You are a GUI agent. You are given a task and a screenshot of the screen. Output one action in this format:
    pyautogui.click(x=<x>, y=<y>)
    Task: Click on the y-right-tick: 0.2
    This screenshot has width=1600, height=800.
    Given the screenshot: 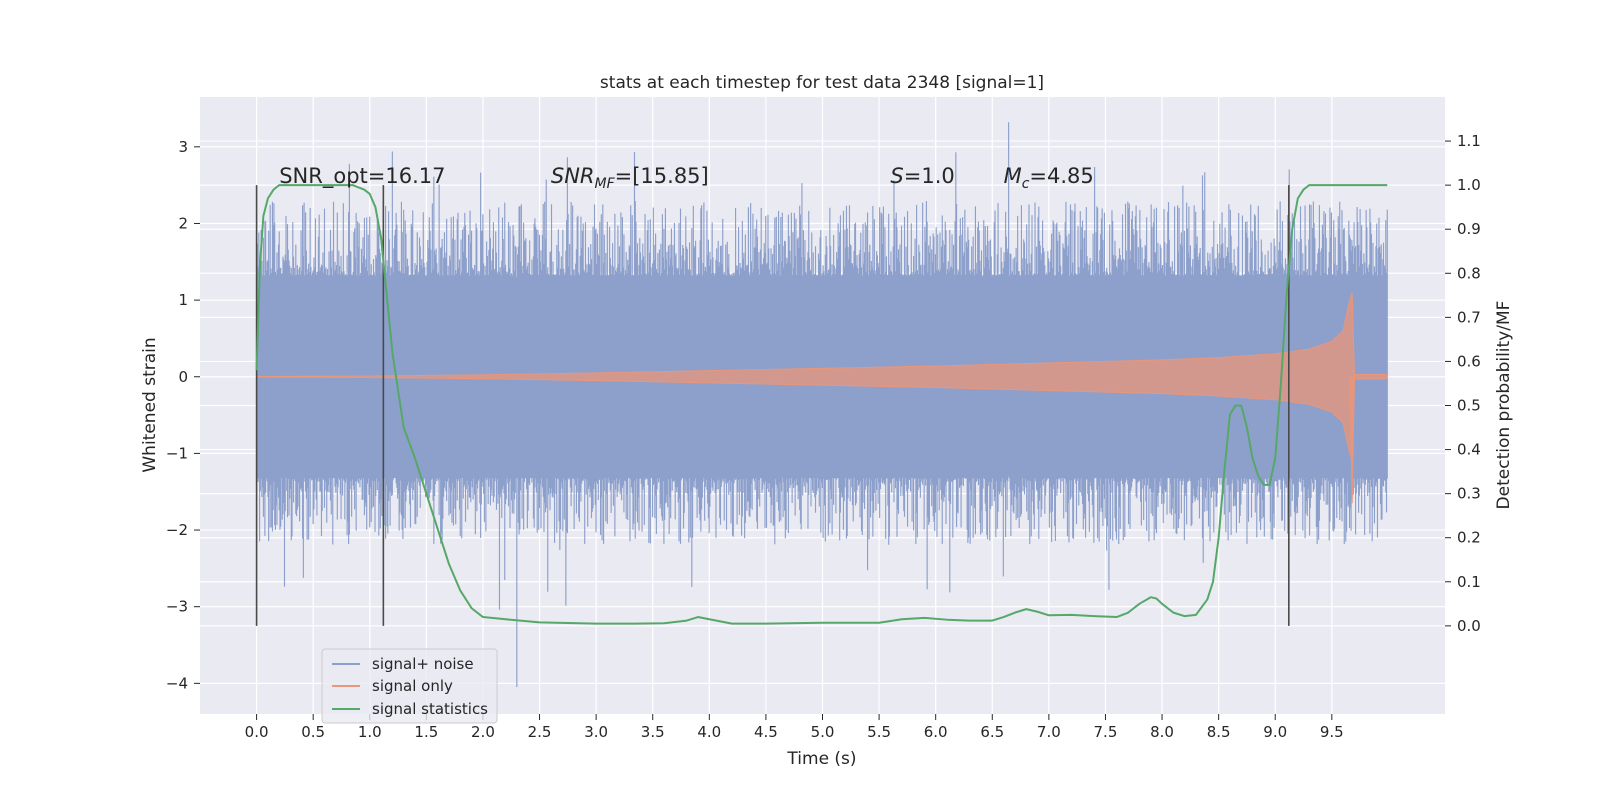 What is the action you would take?
    pyautogui.click(x=1463, y=538)
    